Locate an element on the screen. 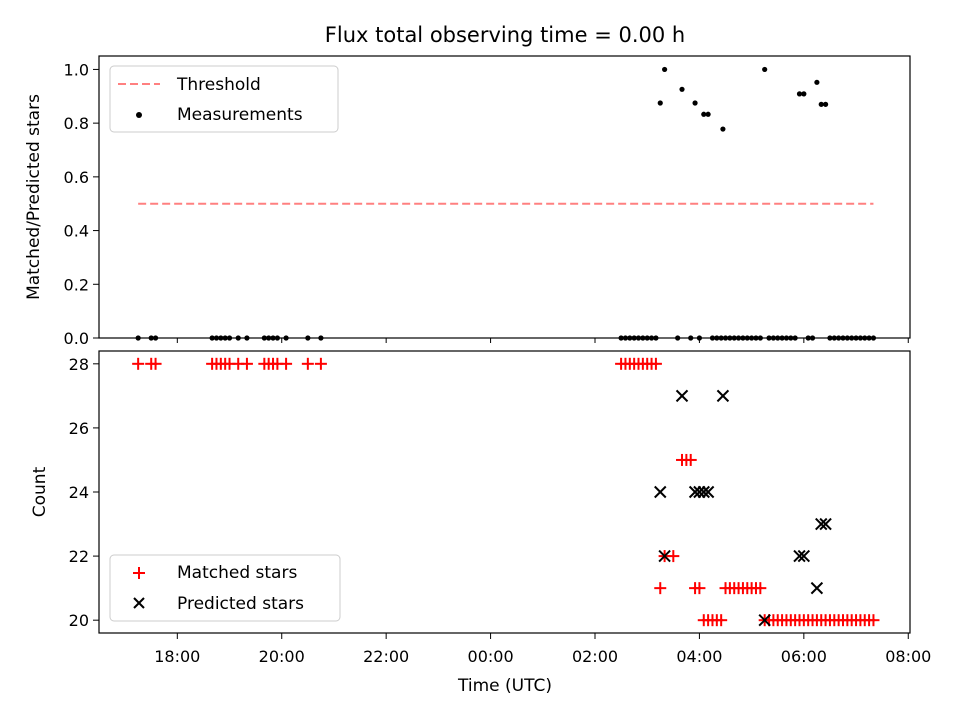 The width and height of the screenshot is (960, 720). bottom-y-tick-label: 28 is located at coordinates (79, 364).